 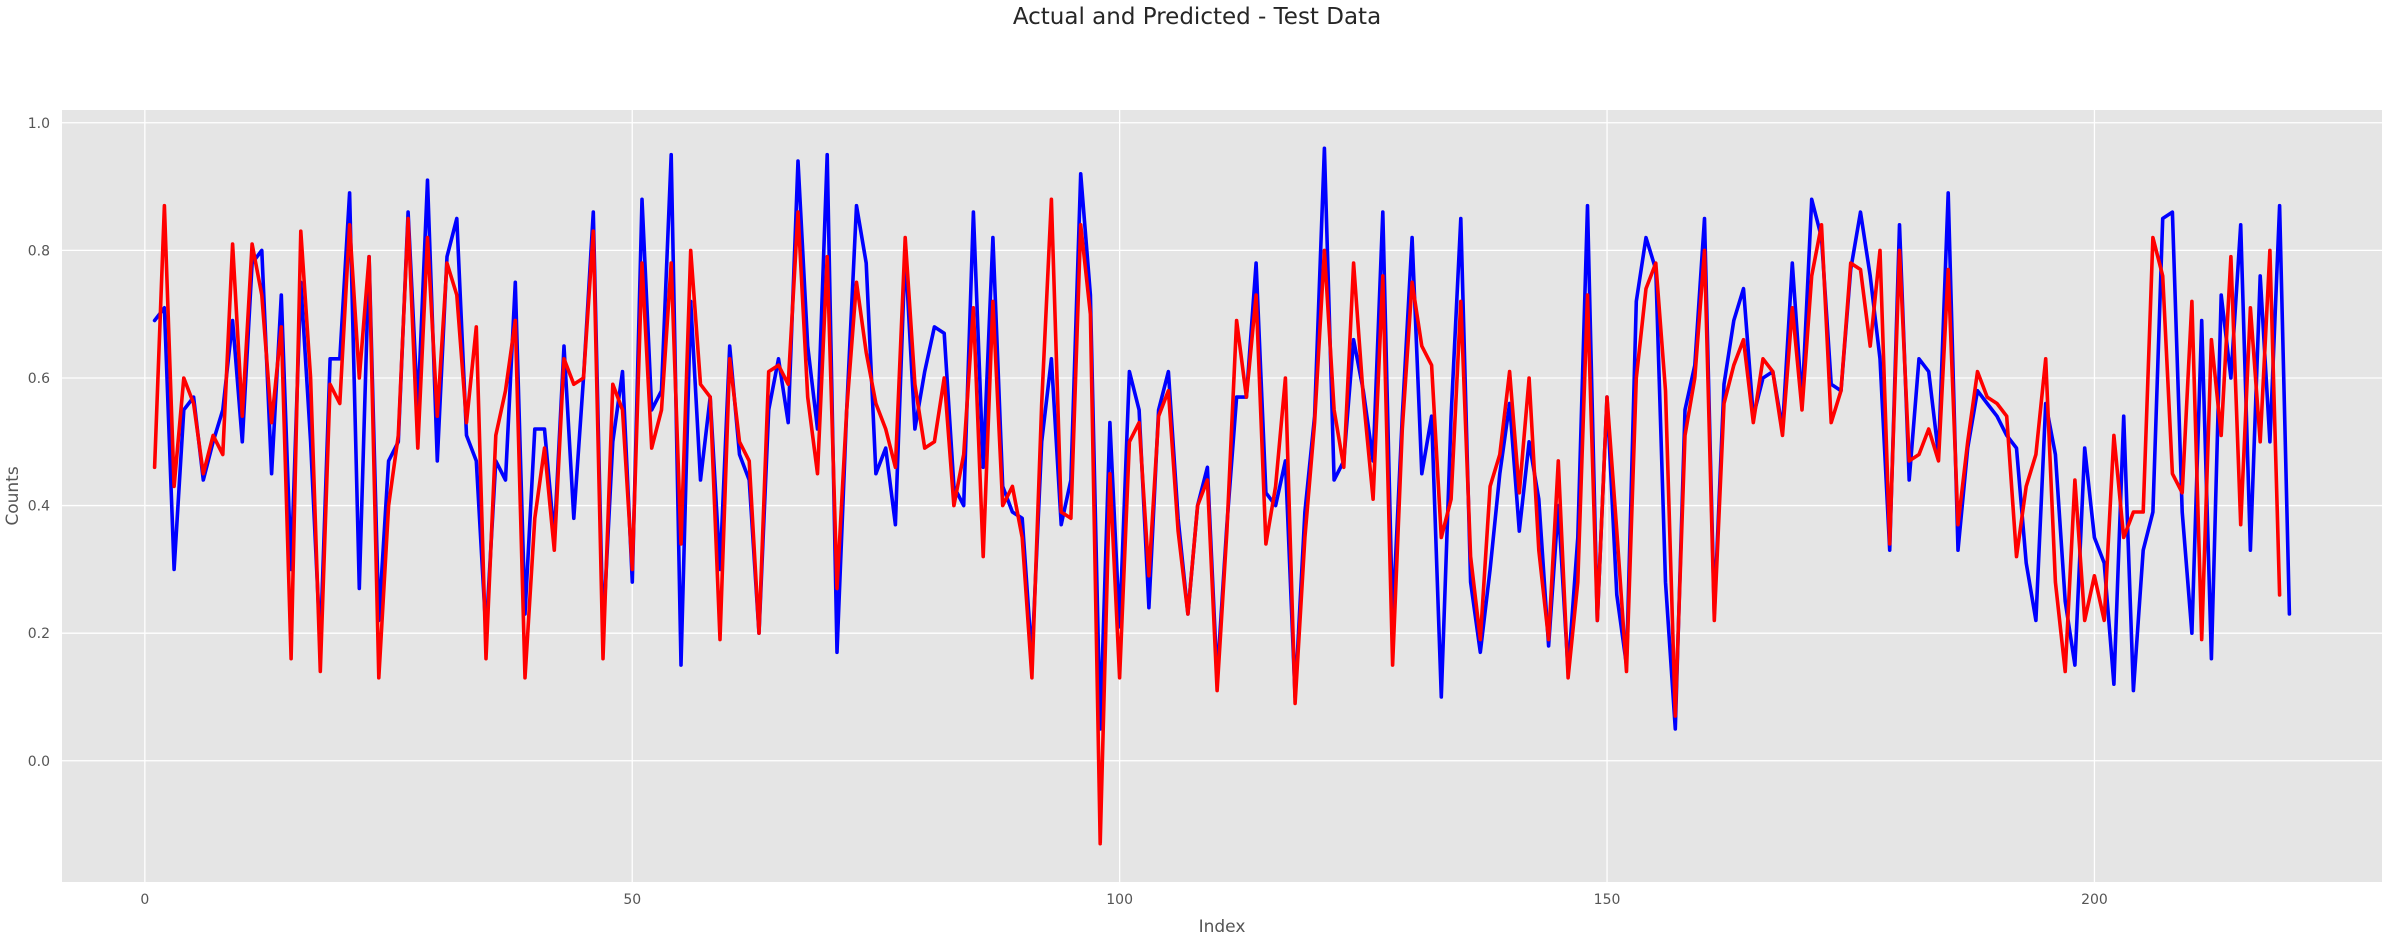 What do you see at coordinates (1197, 17) in the screenshot?
I see `chart-title: Actual and Predicted - Test Data` at bounding box center [1197, 17].